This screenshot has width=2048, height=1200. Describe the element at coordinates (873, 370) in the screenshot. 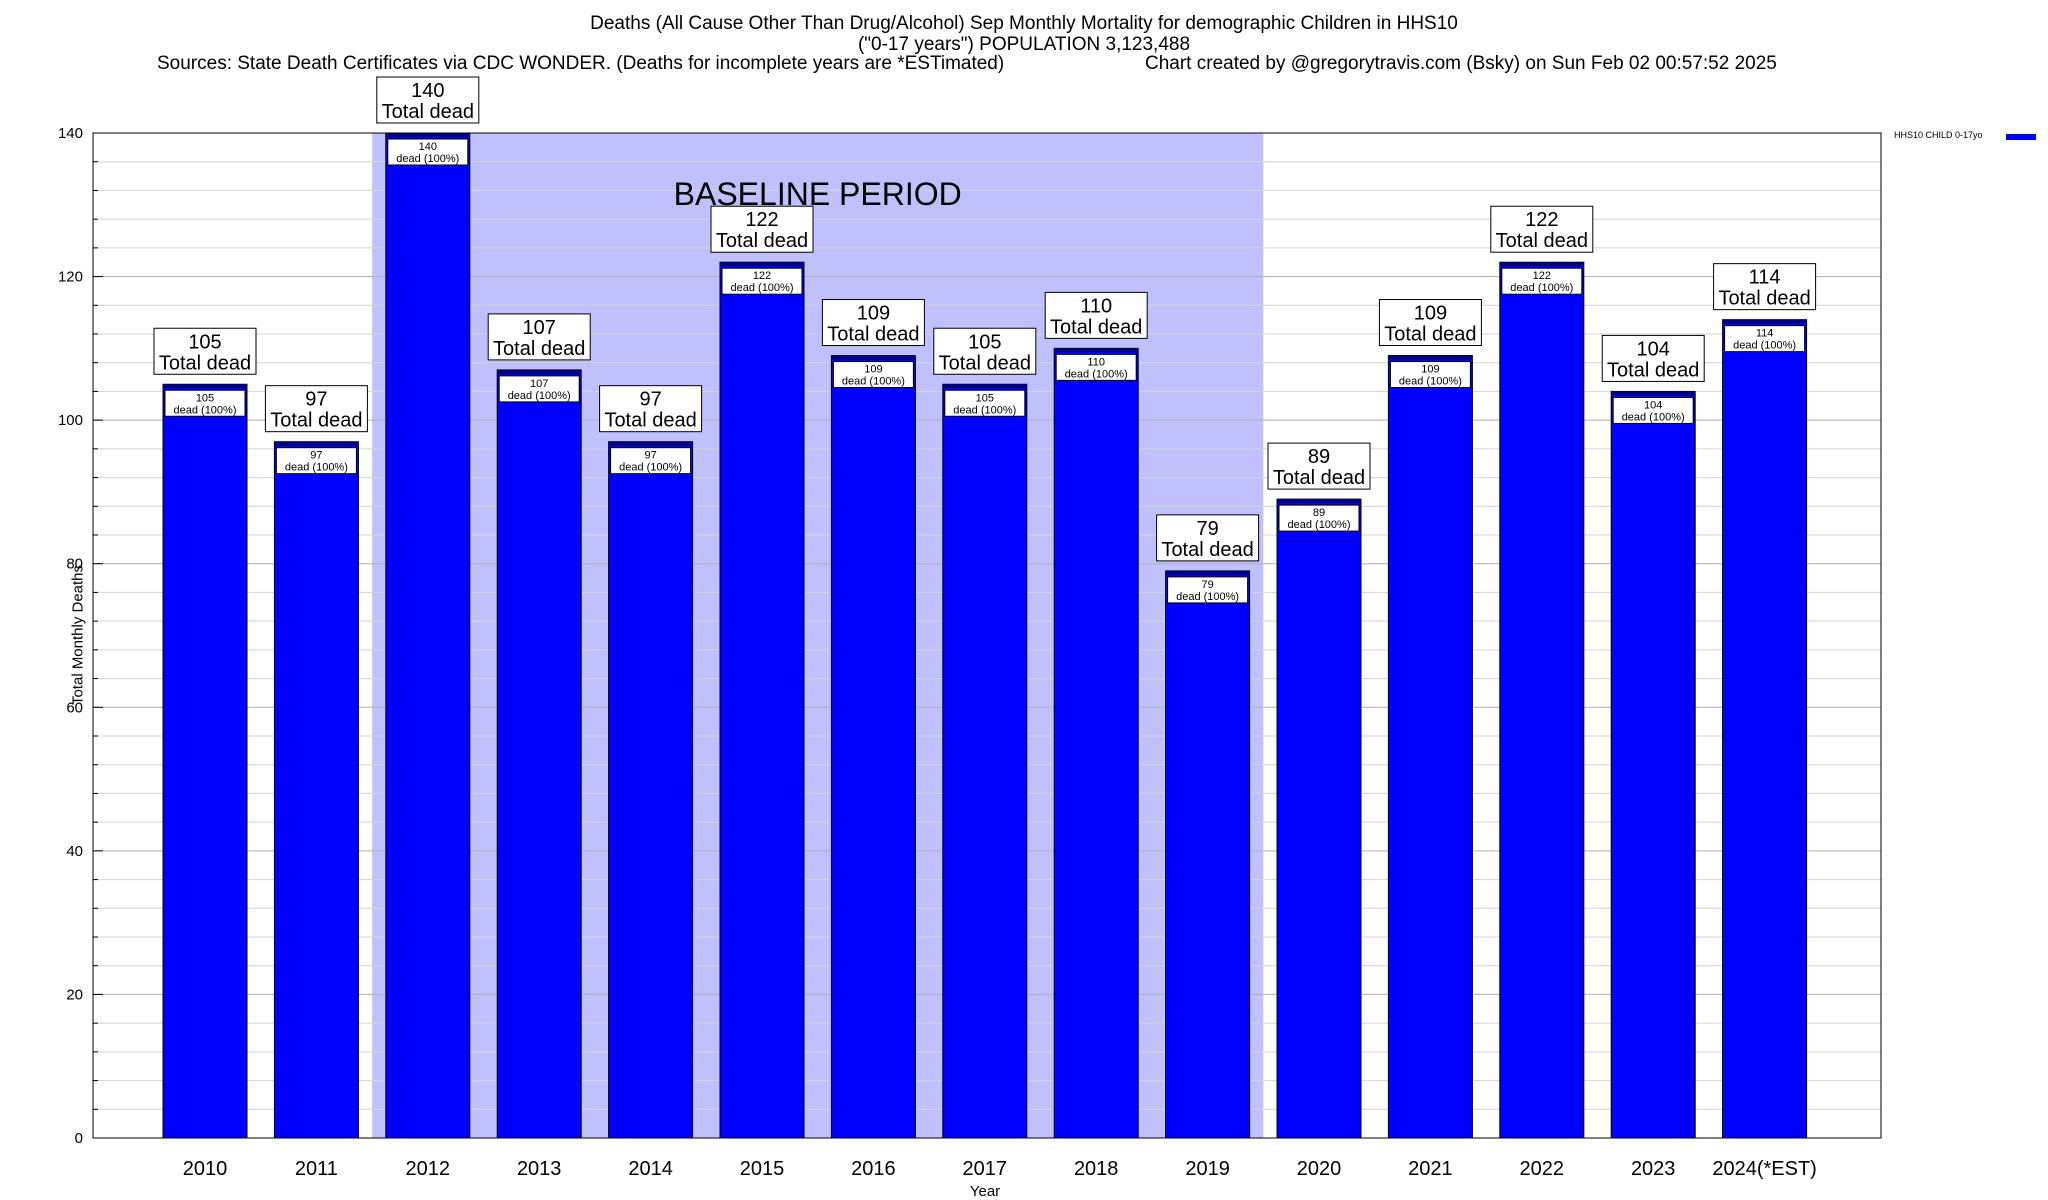

I see `inner-value-label: 109` at that location.